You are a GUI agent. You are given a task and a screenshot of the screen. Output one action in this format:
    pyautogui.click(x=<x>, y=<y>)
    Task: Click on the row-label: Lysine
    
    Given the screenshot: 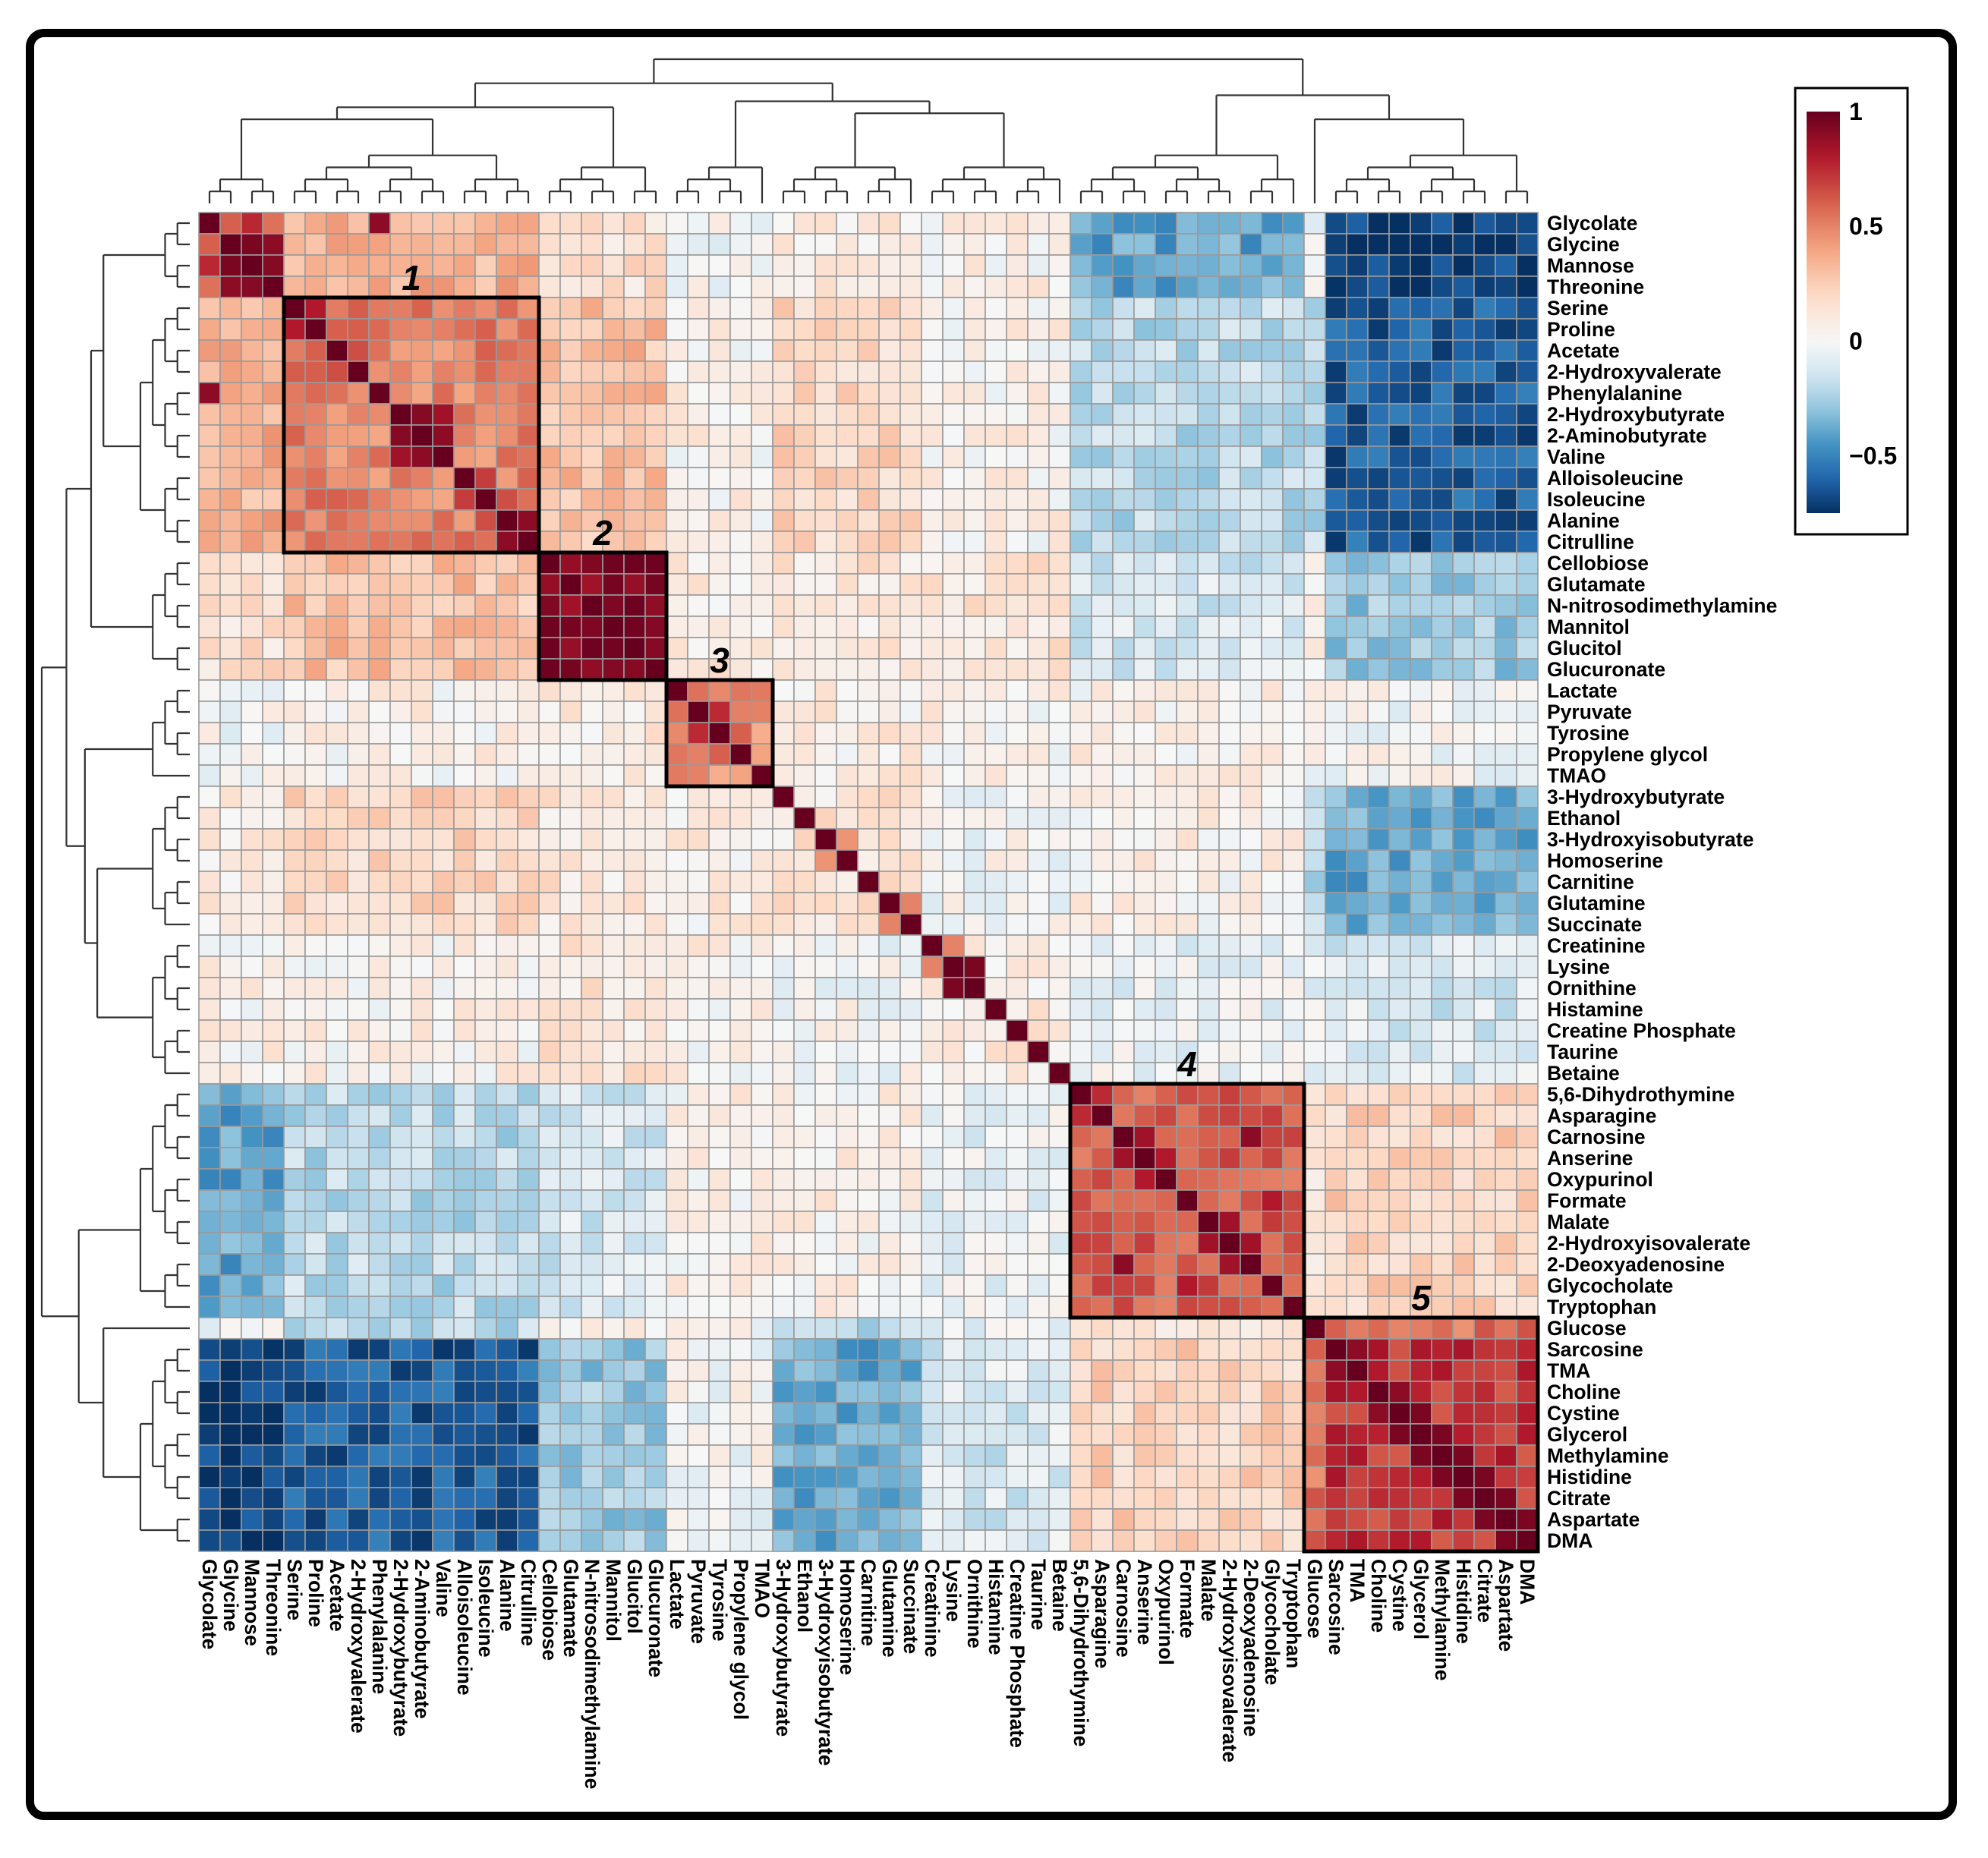 What is the action you would take?
    pyautogui.click(x=1578, y=967)
    